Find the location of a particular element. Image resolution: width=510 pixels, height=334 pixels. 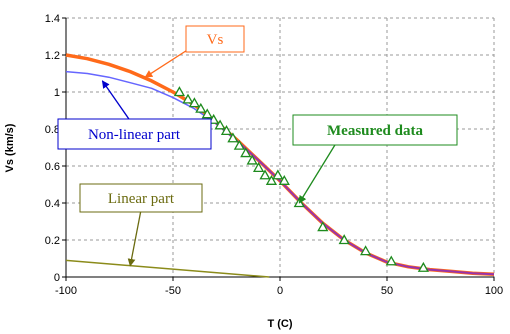

annotation-label-measured-data: Measured data is located at coordinates (375, 131).